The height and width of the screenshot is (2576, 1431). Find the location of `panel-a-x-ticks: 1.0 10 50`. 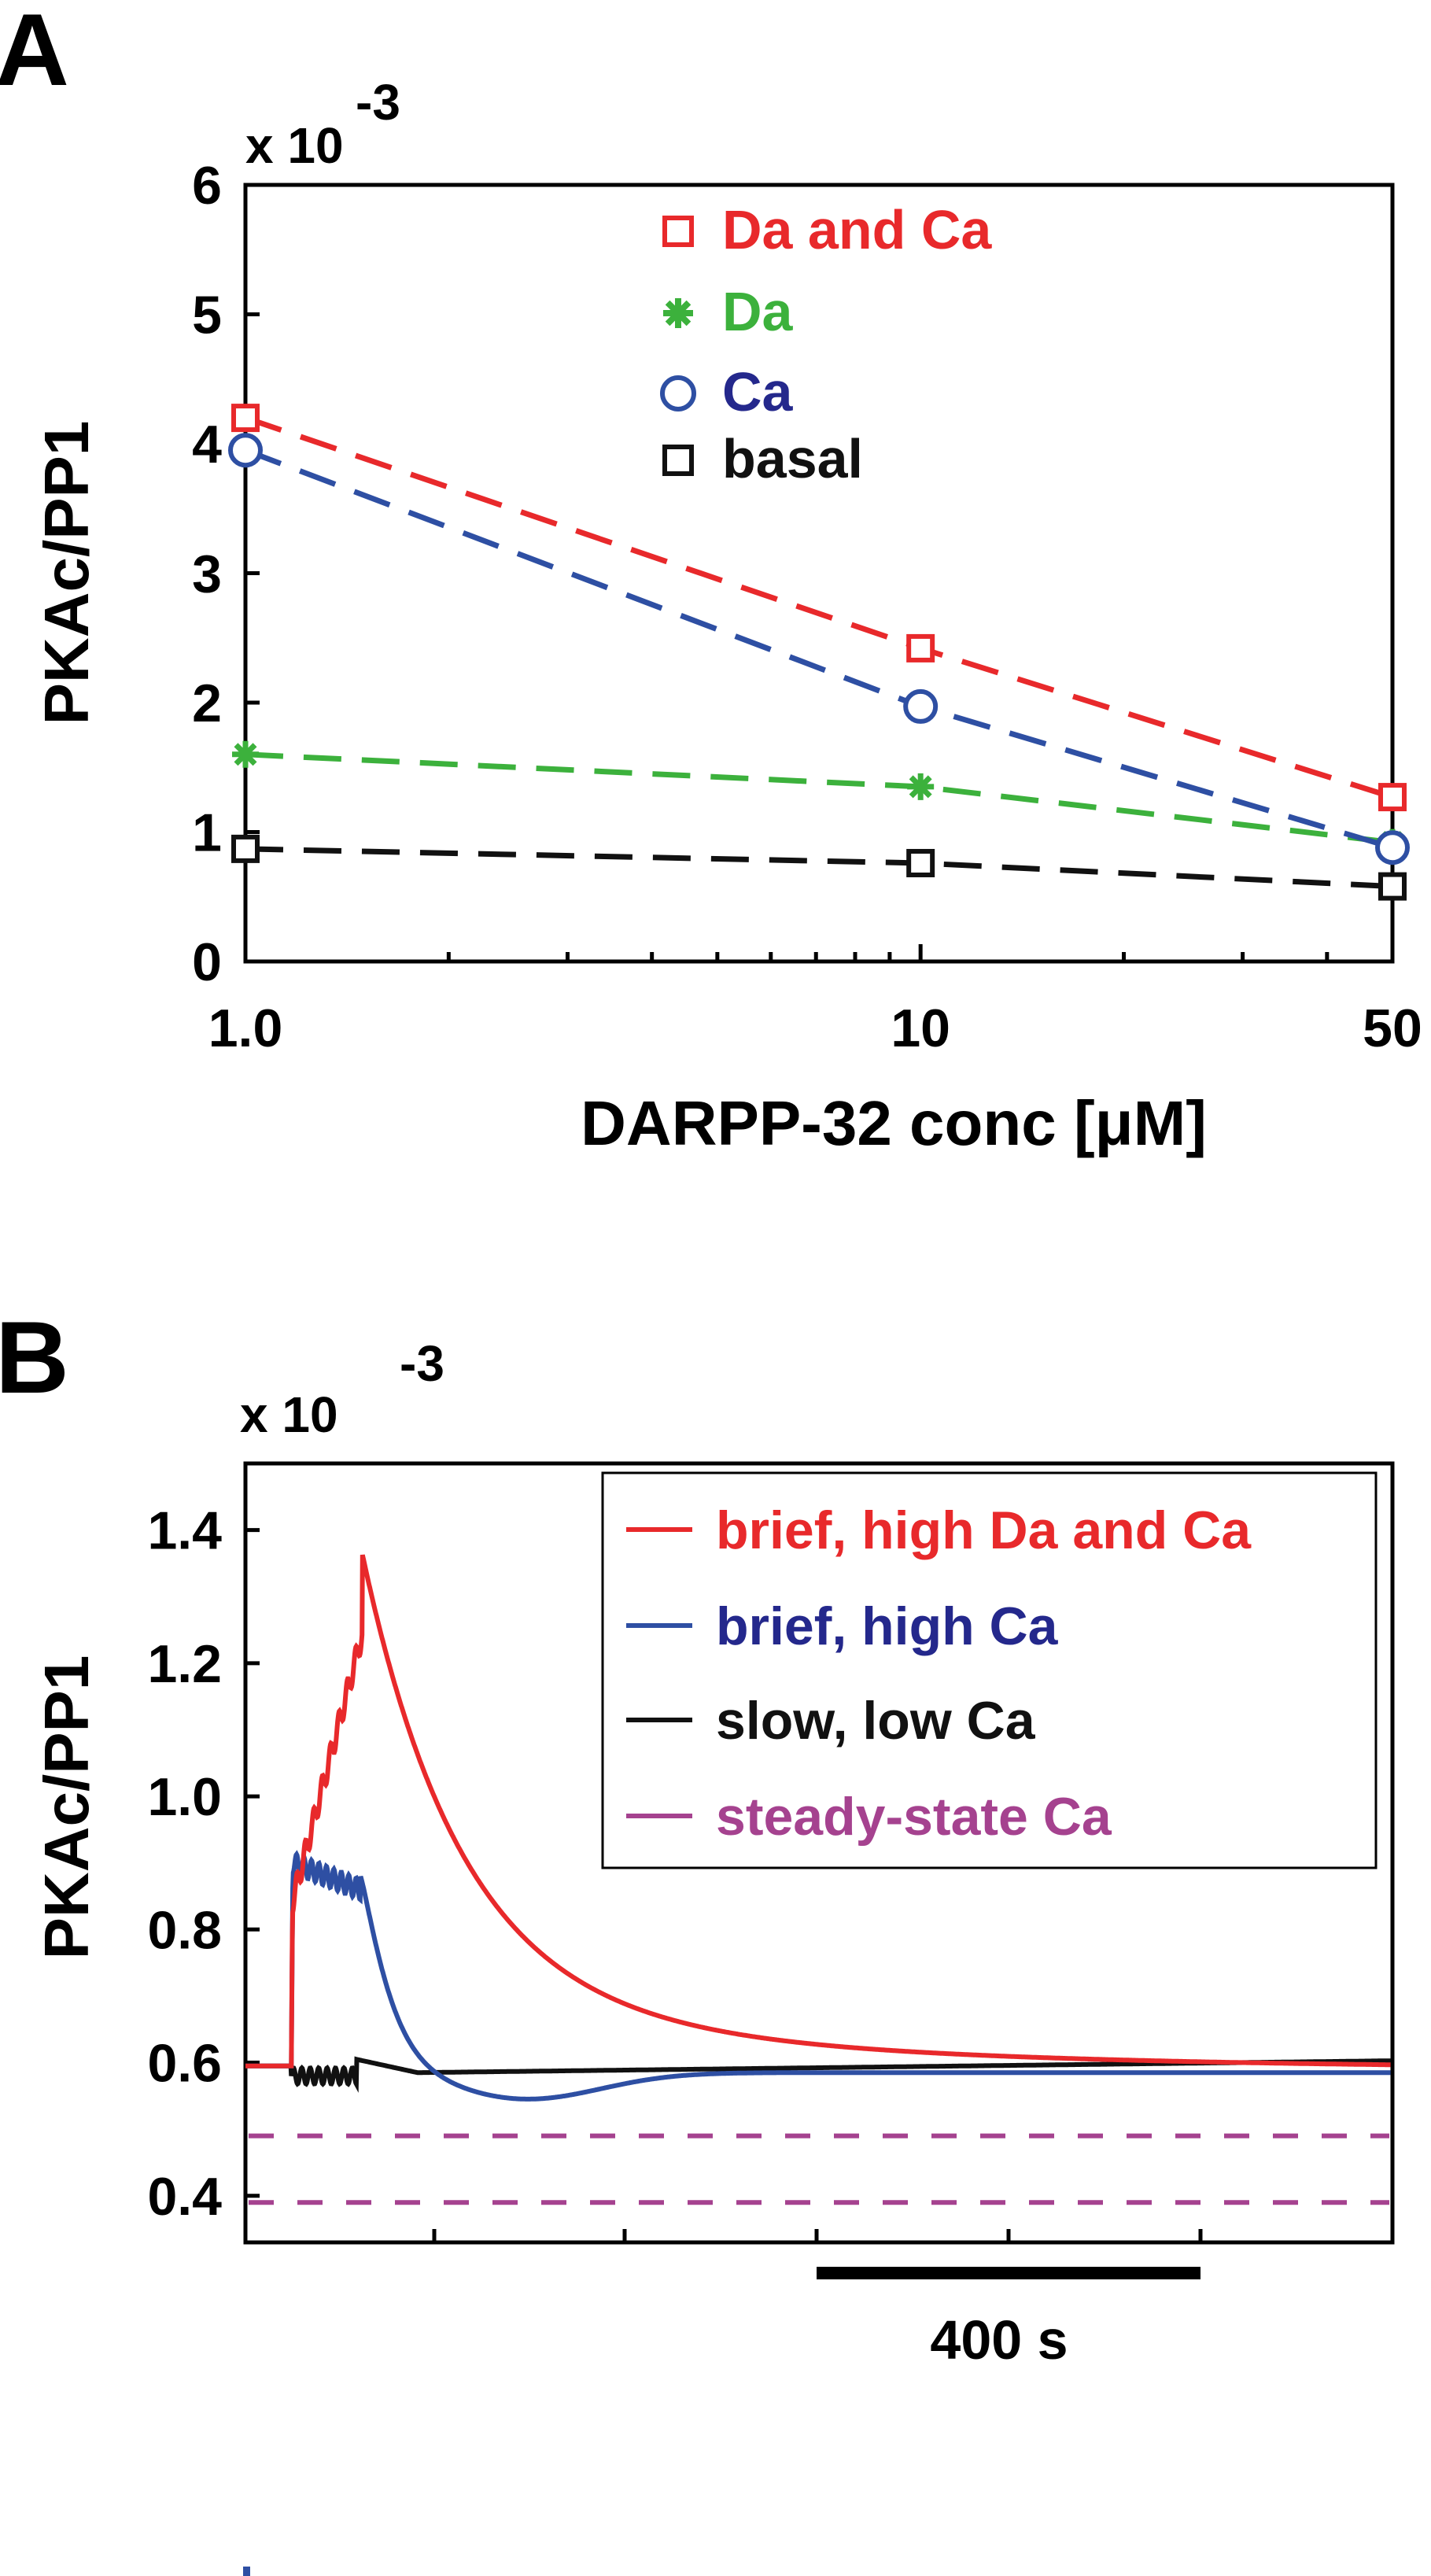

panel-a-x-ticks: 1.0 10 50 is located at coordinates (815, 1001).